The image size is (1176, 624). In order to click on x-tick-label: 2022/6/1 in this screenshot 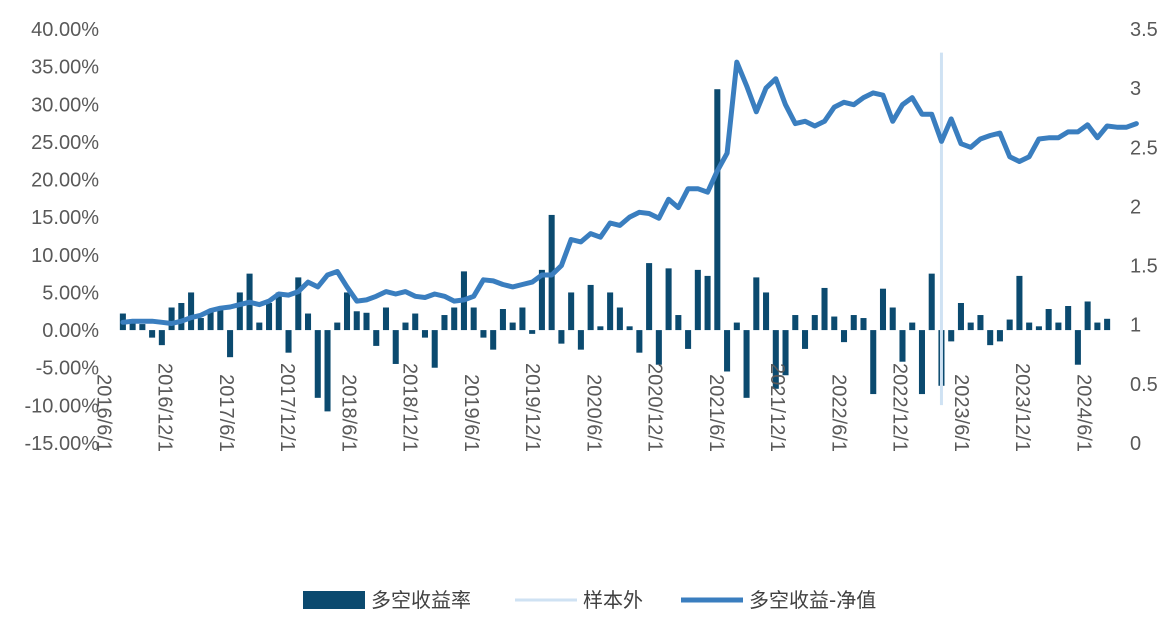, I will do `click(838, 413)`.